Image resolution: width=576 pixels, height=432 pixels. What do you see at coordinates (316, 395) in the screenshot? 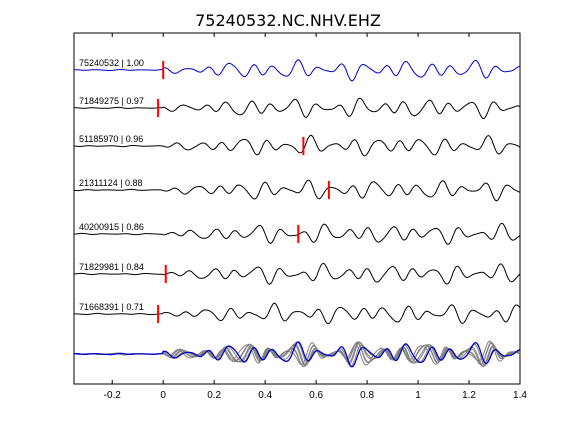
I see `x-tick-label: 0.6` at bounding box center [316, 395].